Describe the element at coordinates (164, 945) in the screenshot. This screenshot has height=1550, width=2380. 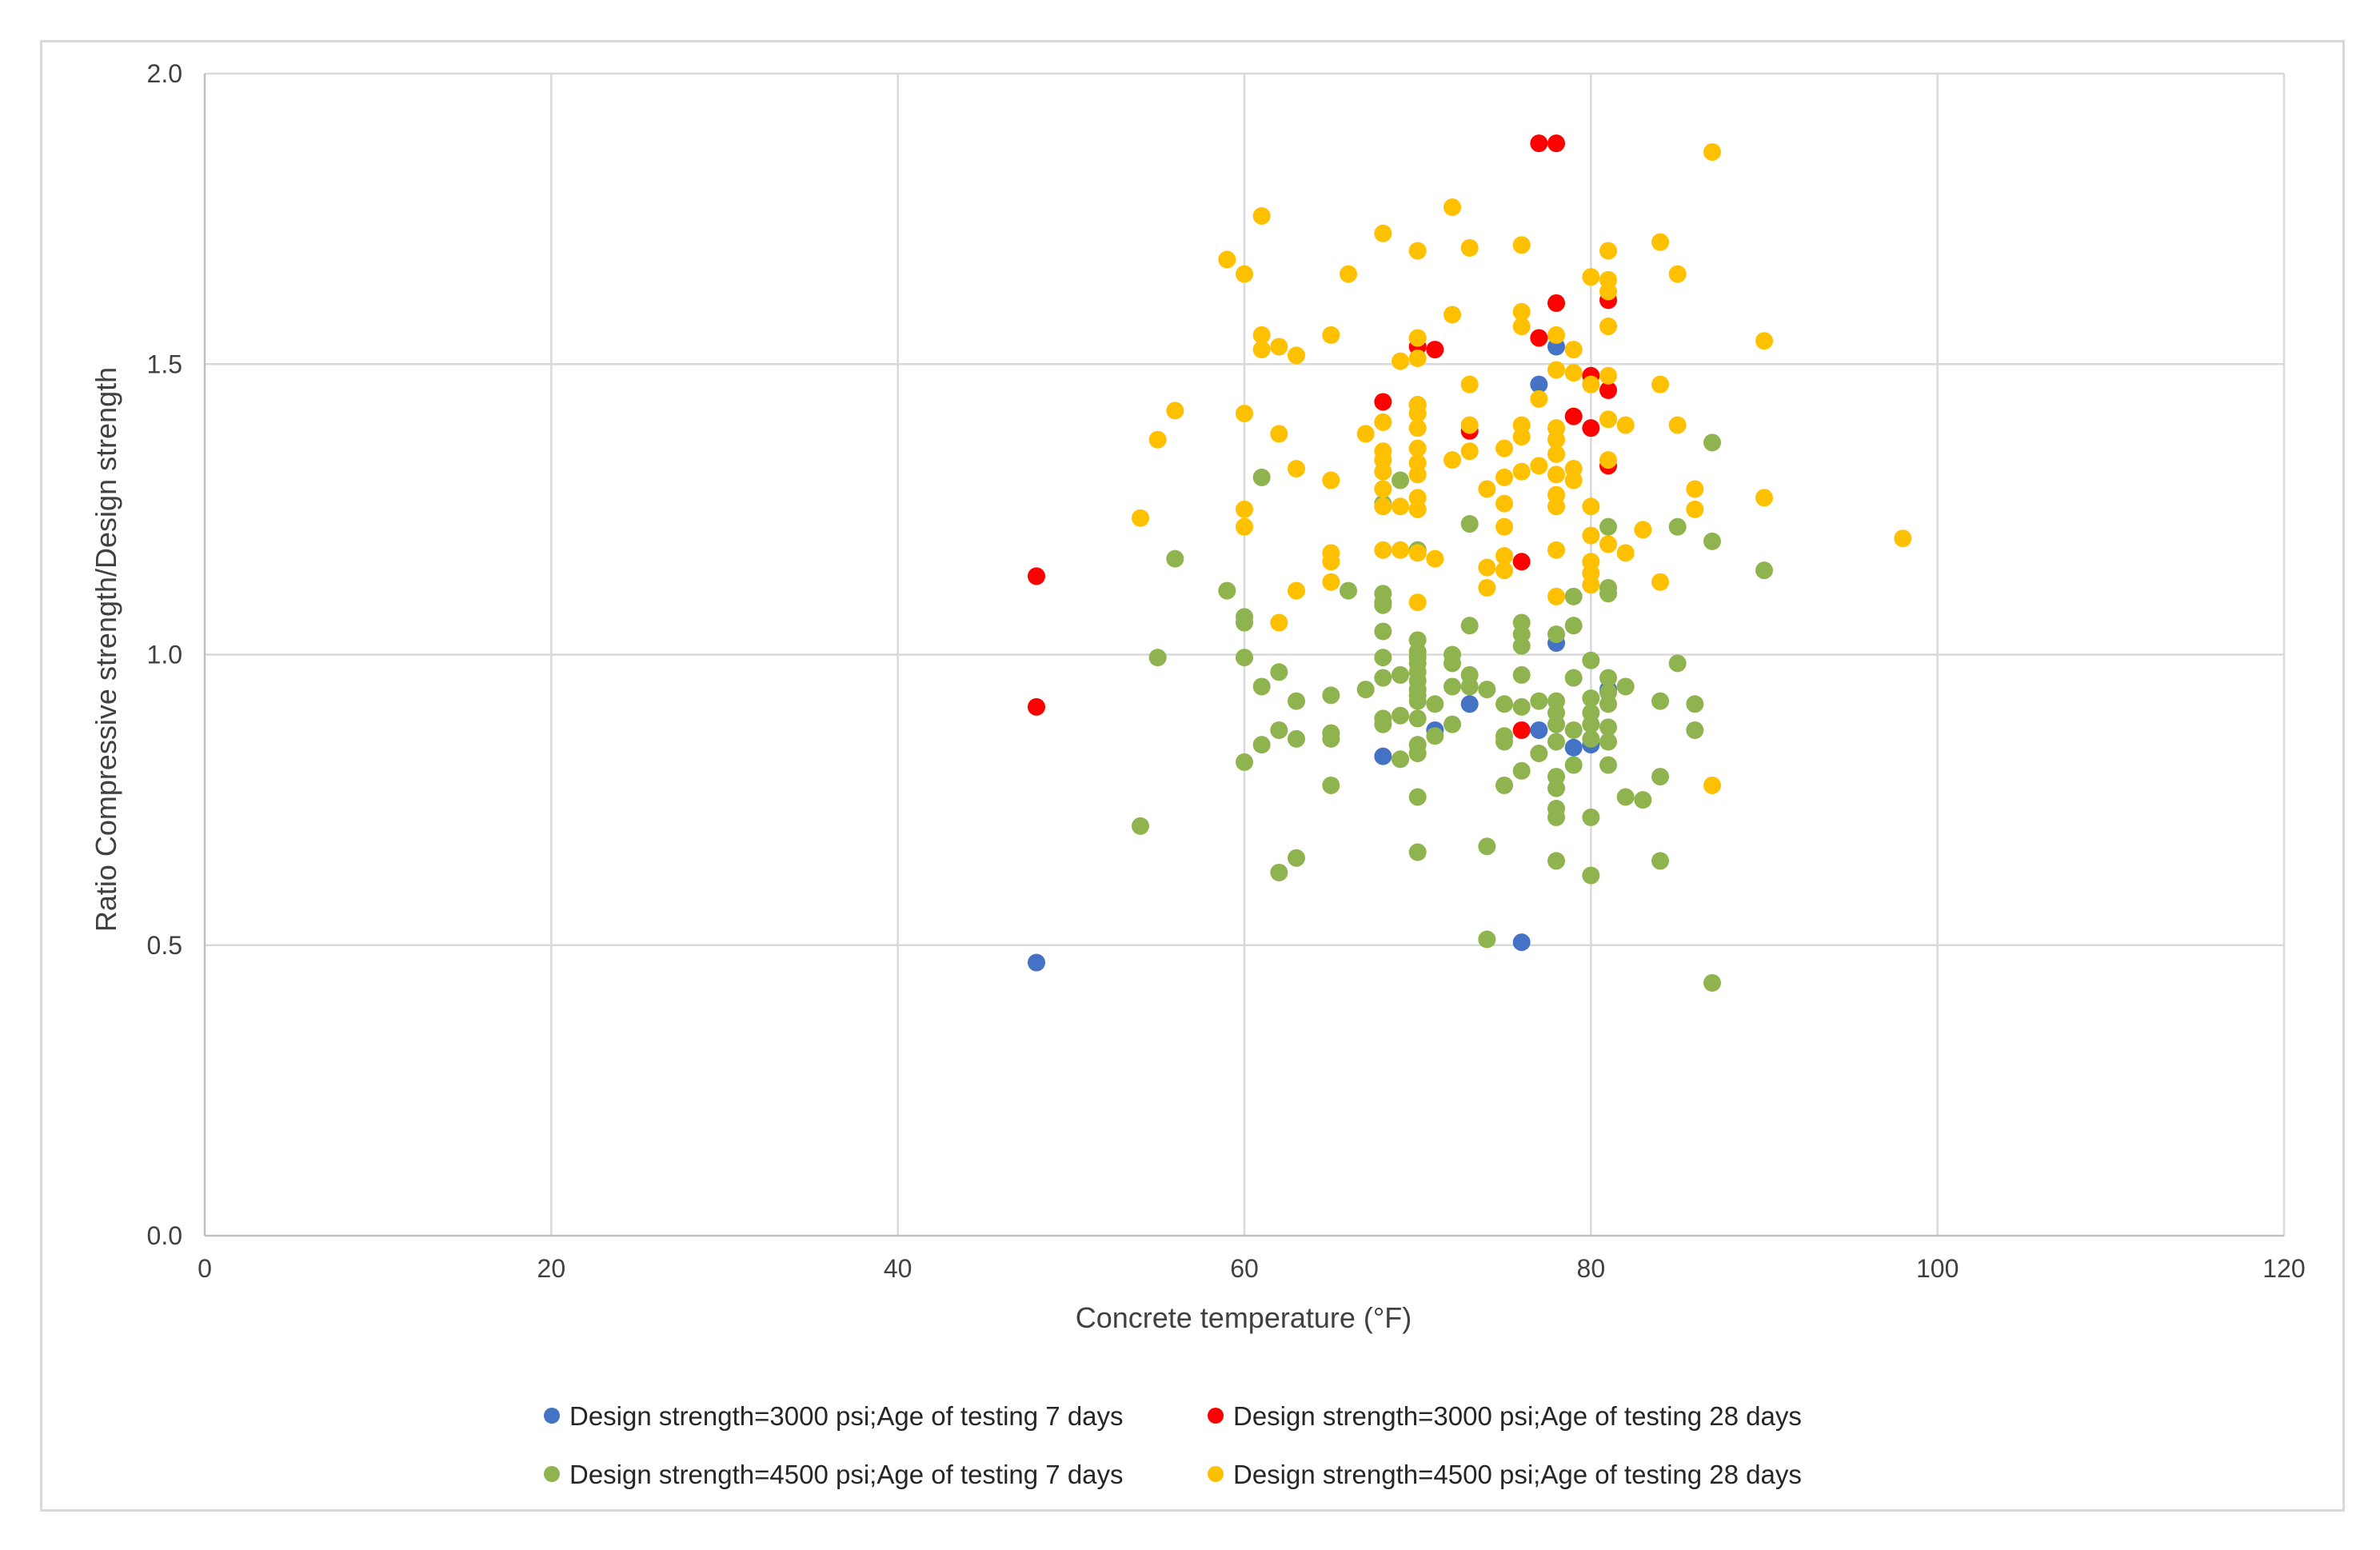
I see `y-tick-label: 0.5` at that location.